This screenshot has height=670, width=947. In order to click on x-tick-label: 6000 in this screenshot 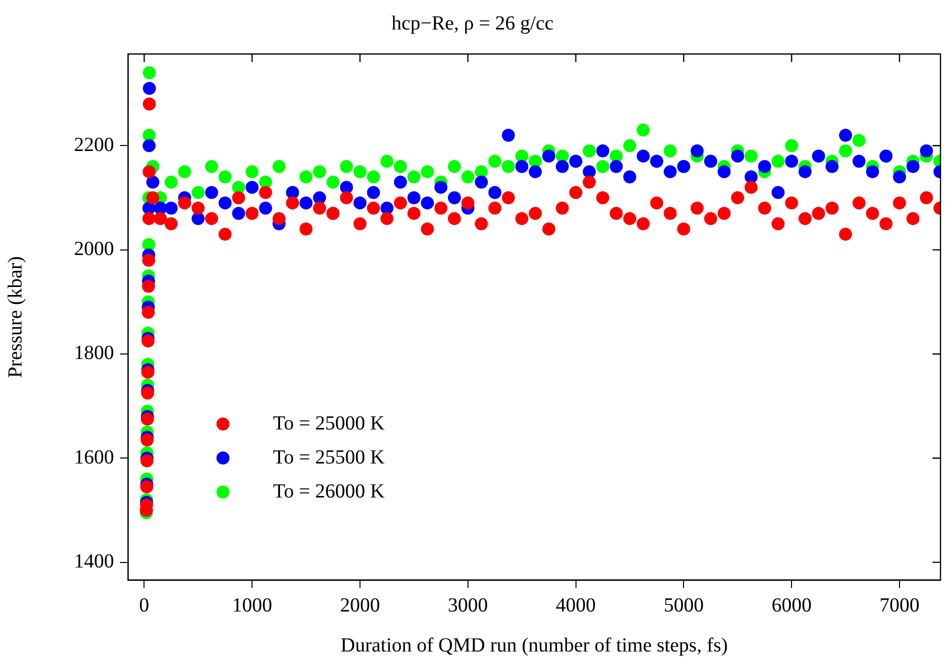, I will do `click(792, 605)`.